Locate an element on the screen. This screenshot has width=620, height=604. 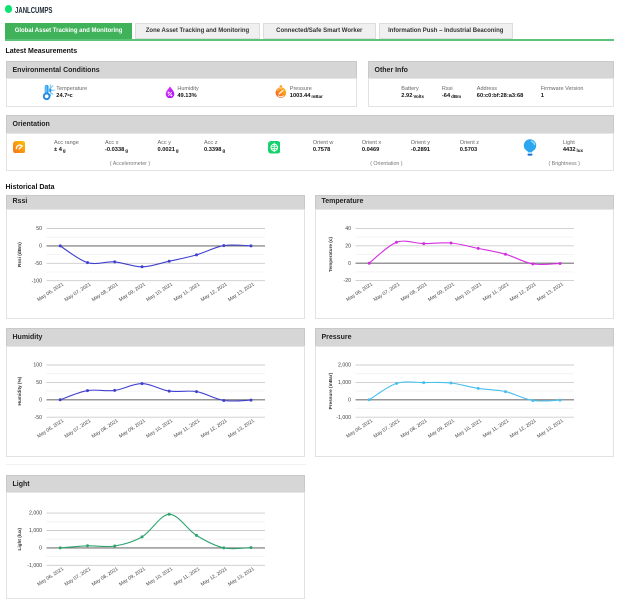
svg-text: Temperature (c) is located at coordinates (330, 254).